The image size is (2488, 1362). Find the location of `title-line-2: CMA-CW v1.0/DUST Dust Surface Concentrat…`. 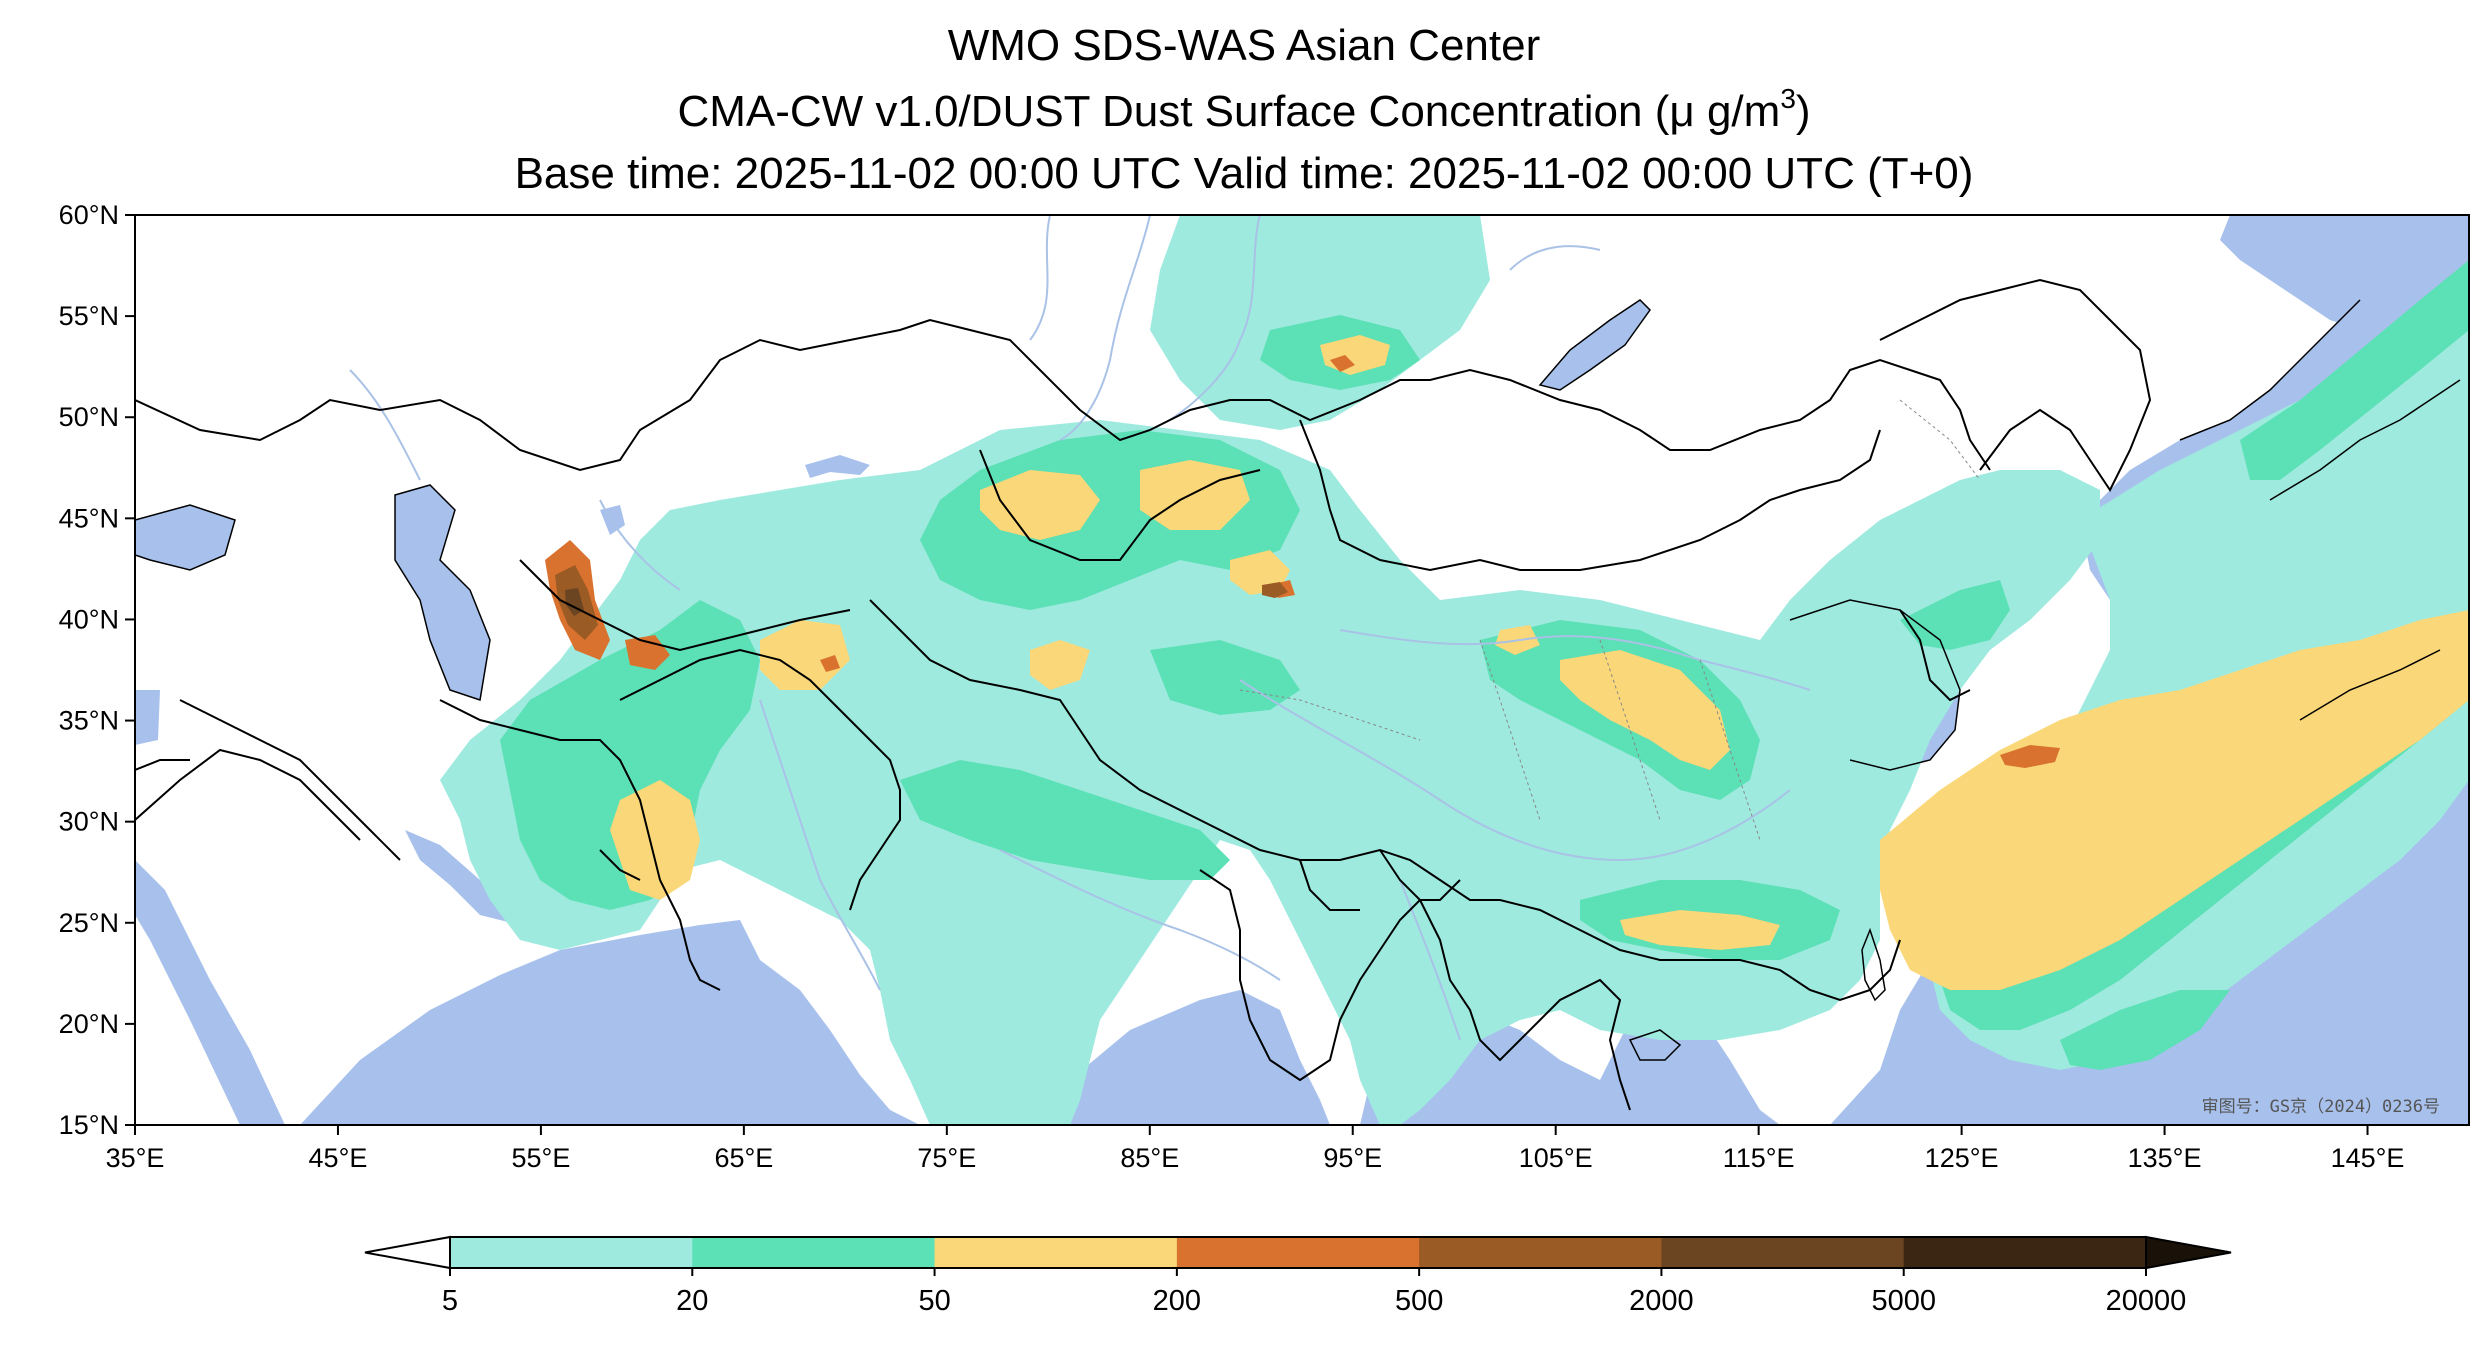

title-line-2: CMA-CW v1.0/DUST Dust Surface Concentrat… is located at coordinates (1244, 110).